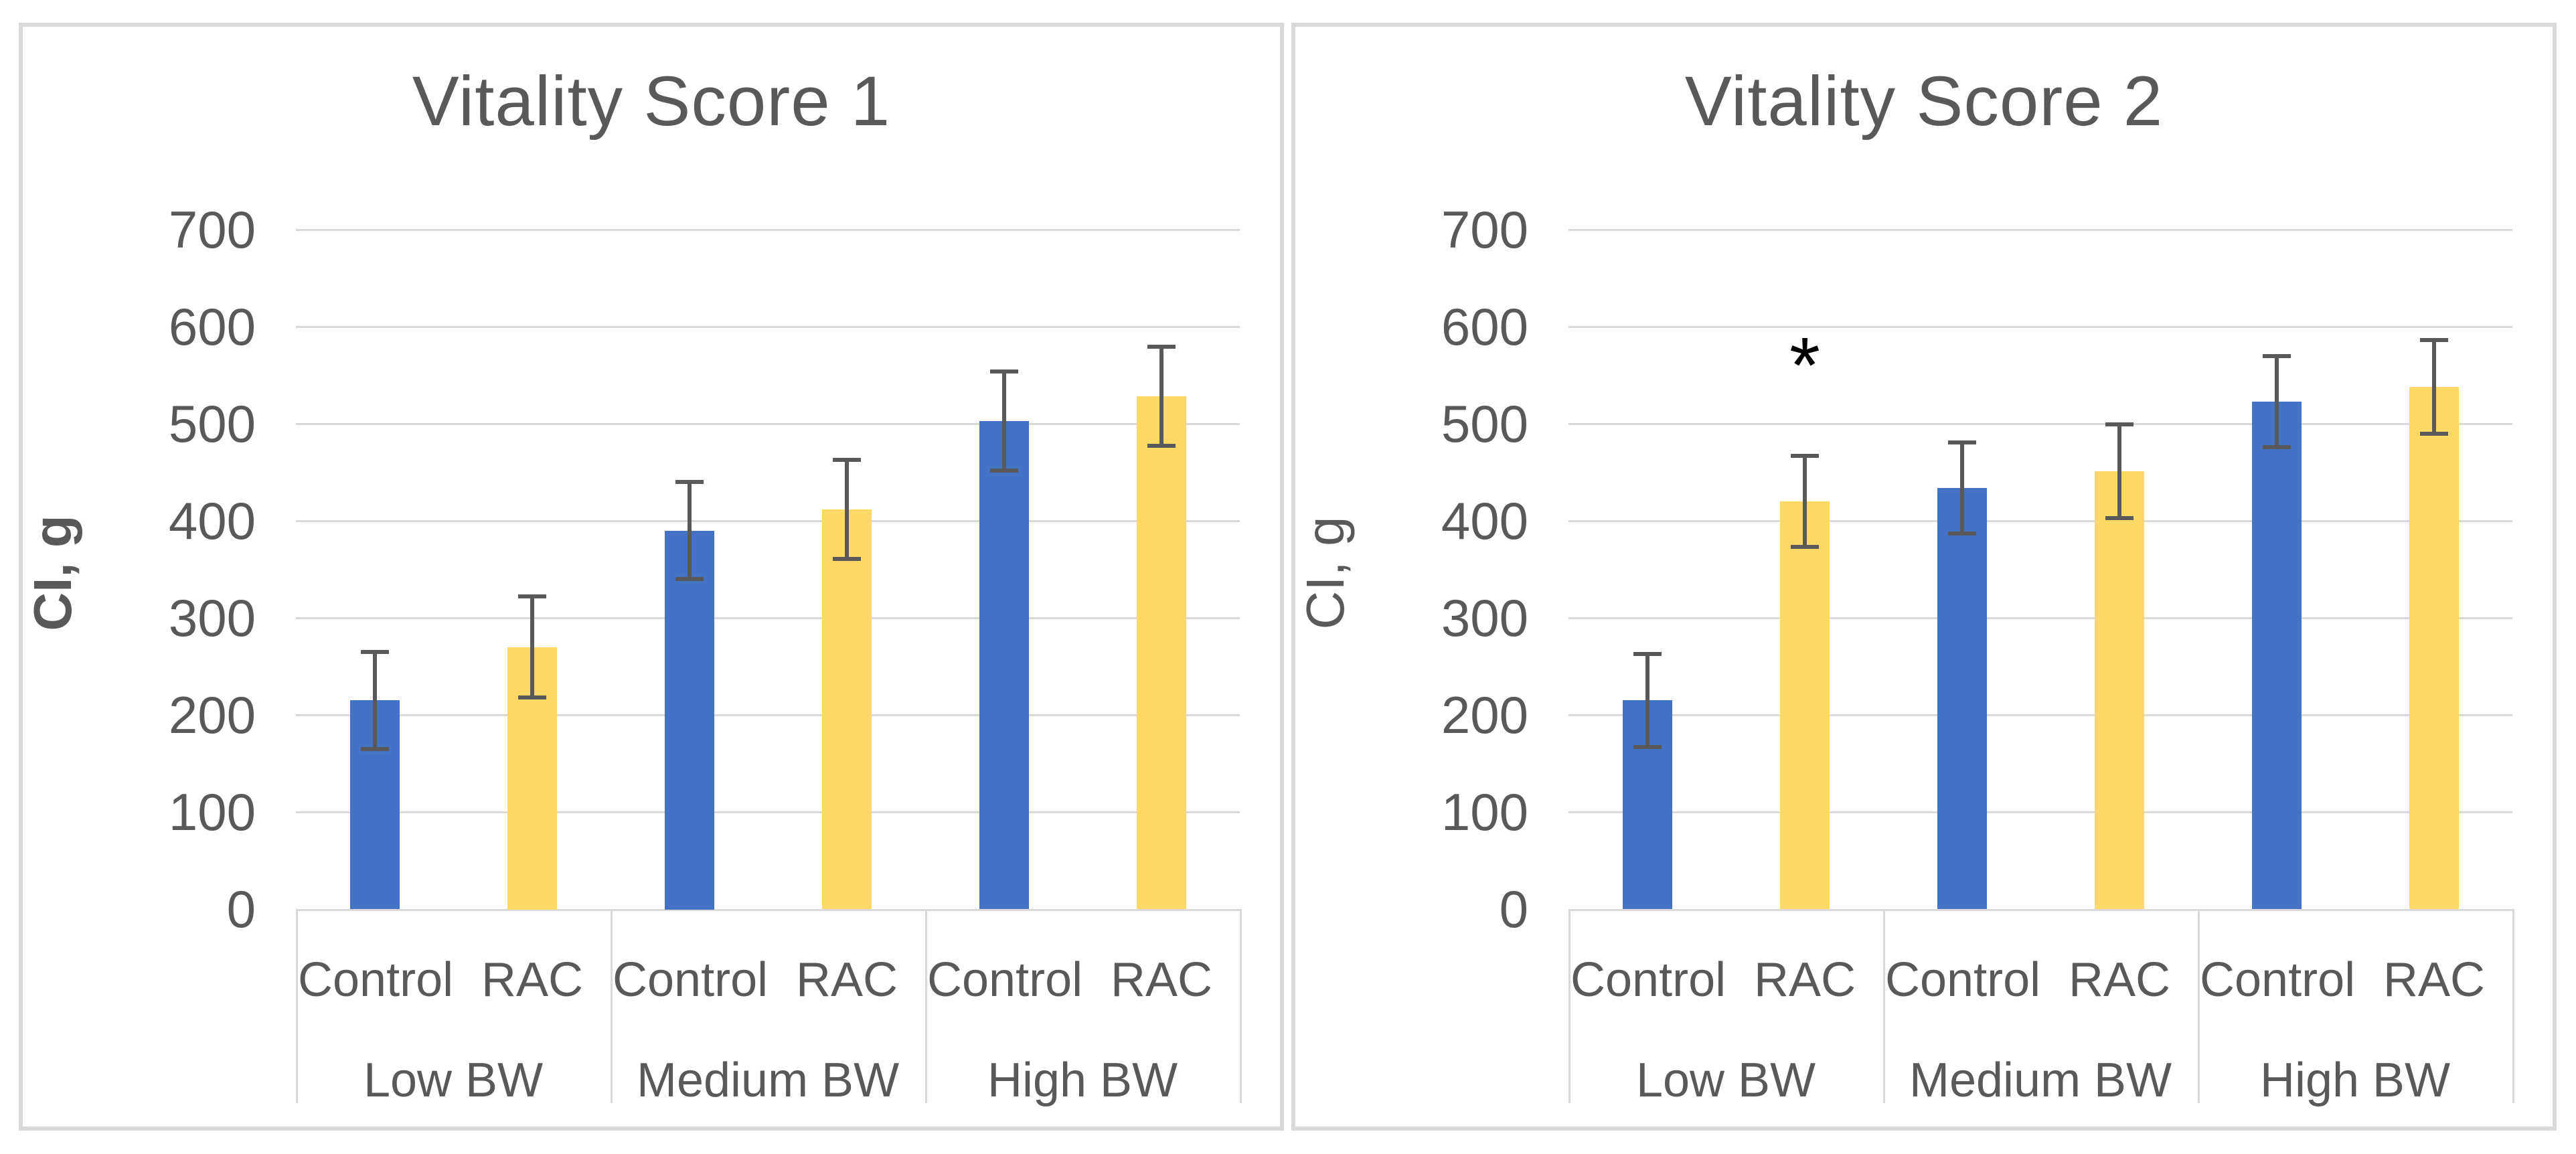  Describe the element at coordinates (1805, 705) in the screenshot. I see `bar-rac-low-bw` at that location.